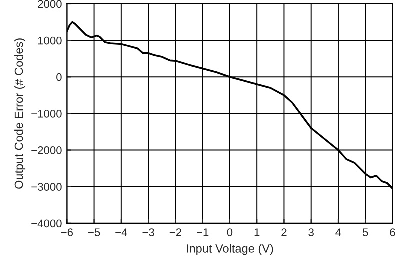 The image size is (407, 266). Describe the element at coordinates (67, 232) in the screenshot. I see `x-tick-label: −6` at that location.